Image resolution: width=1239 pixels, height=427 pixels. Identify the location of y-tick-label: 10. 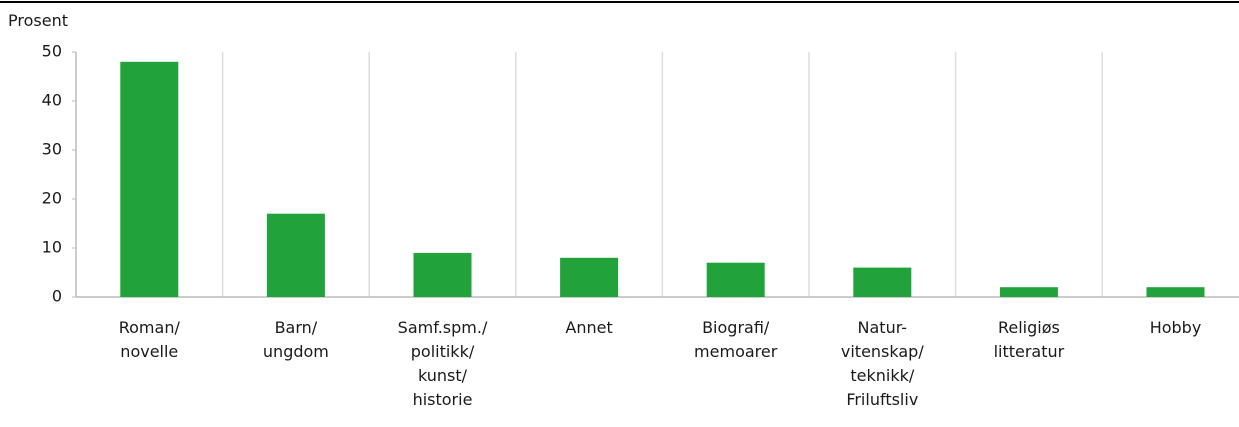
(52, 247).